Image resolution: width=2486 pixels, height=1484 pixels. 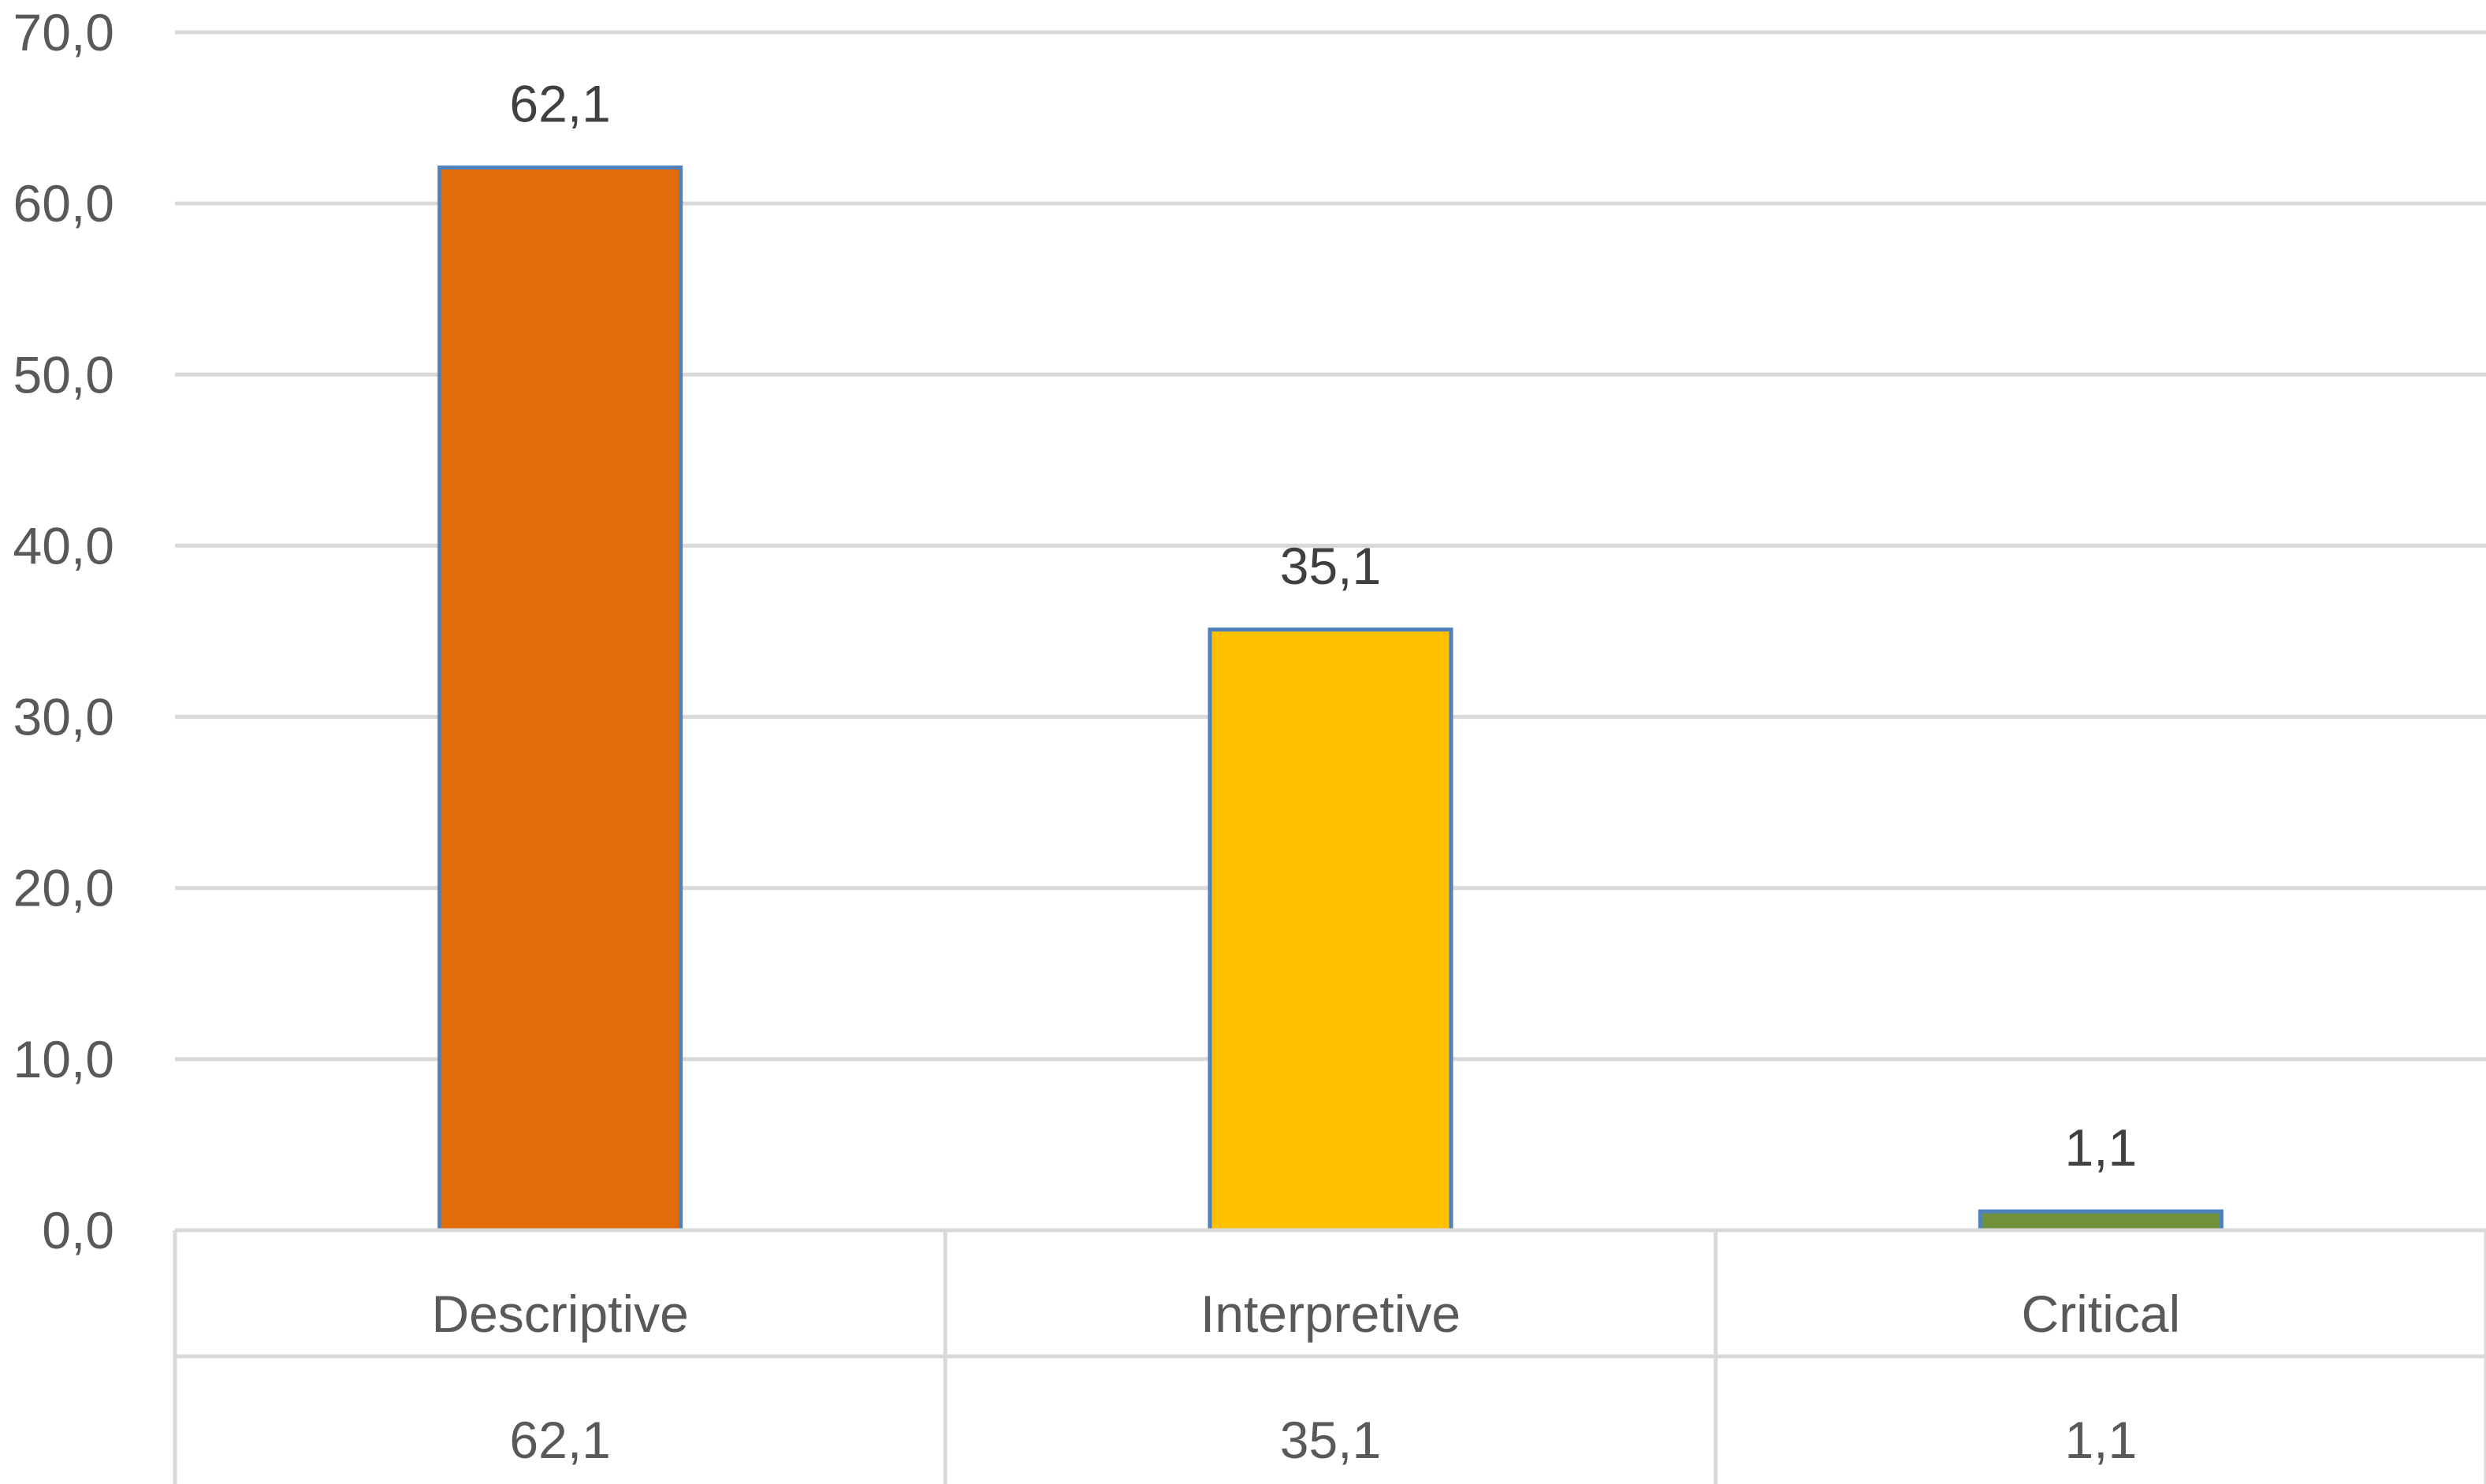 What do you see at coordinates (2100, 1440) in the screenshot?
I see `table-value: 1,1` at bounding box center [2100, 1440].